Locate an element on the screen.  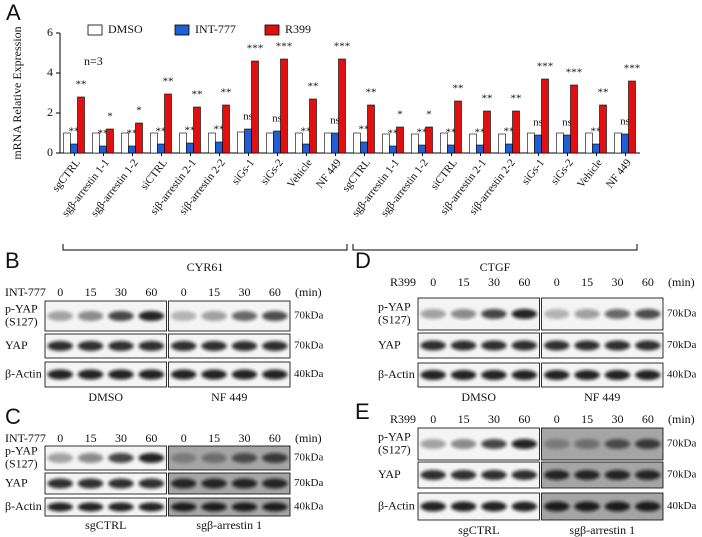
kda-label: 70kDa is located at coordinates (681, 345).